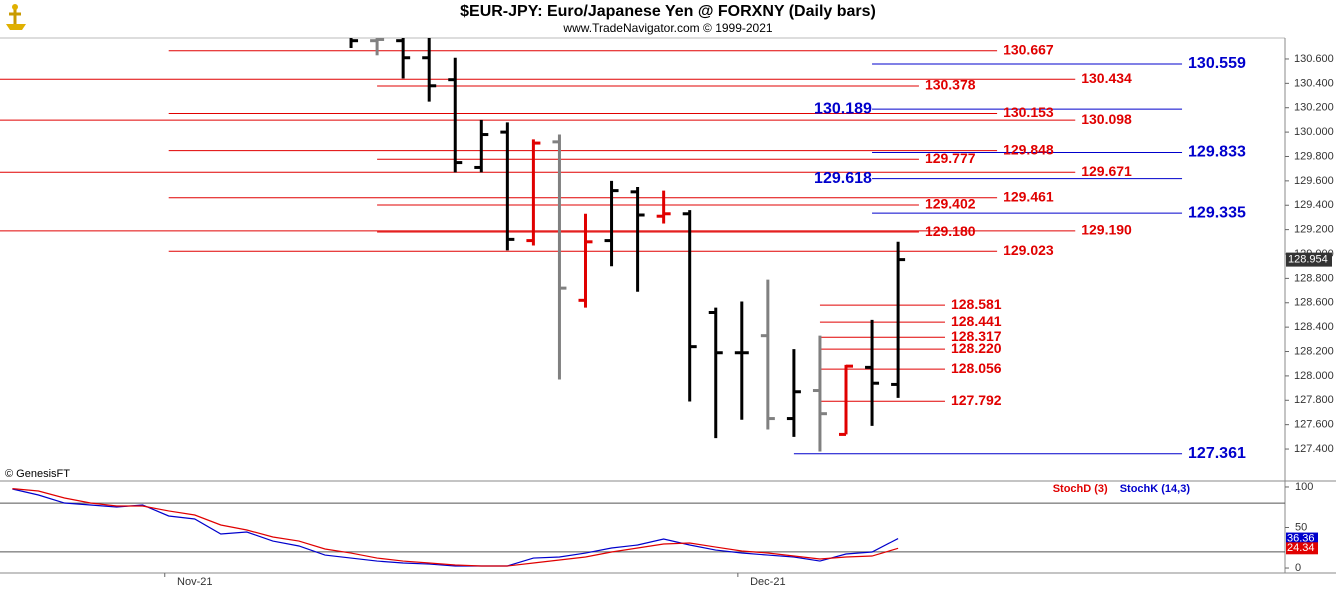  I want to click on credit: © GenesisFT, so click(37, 474).